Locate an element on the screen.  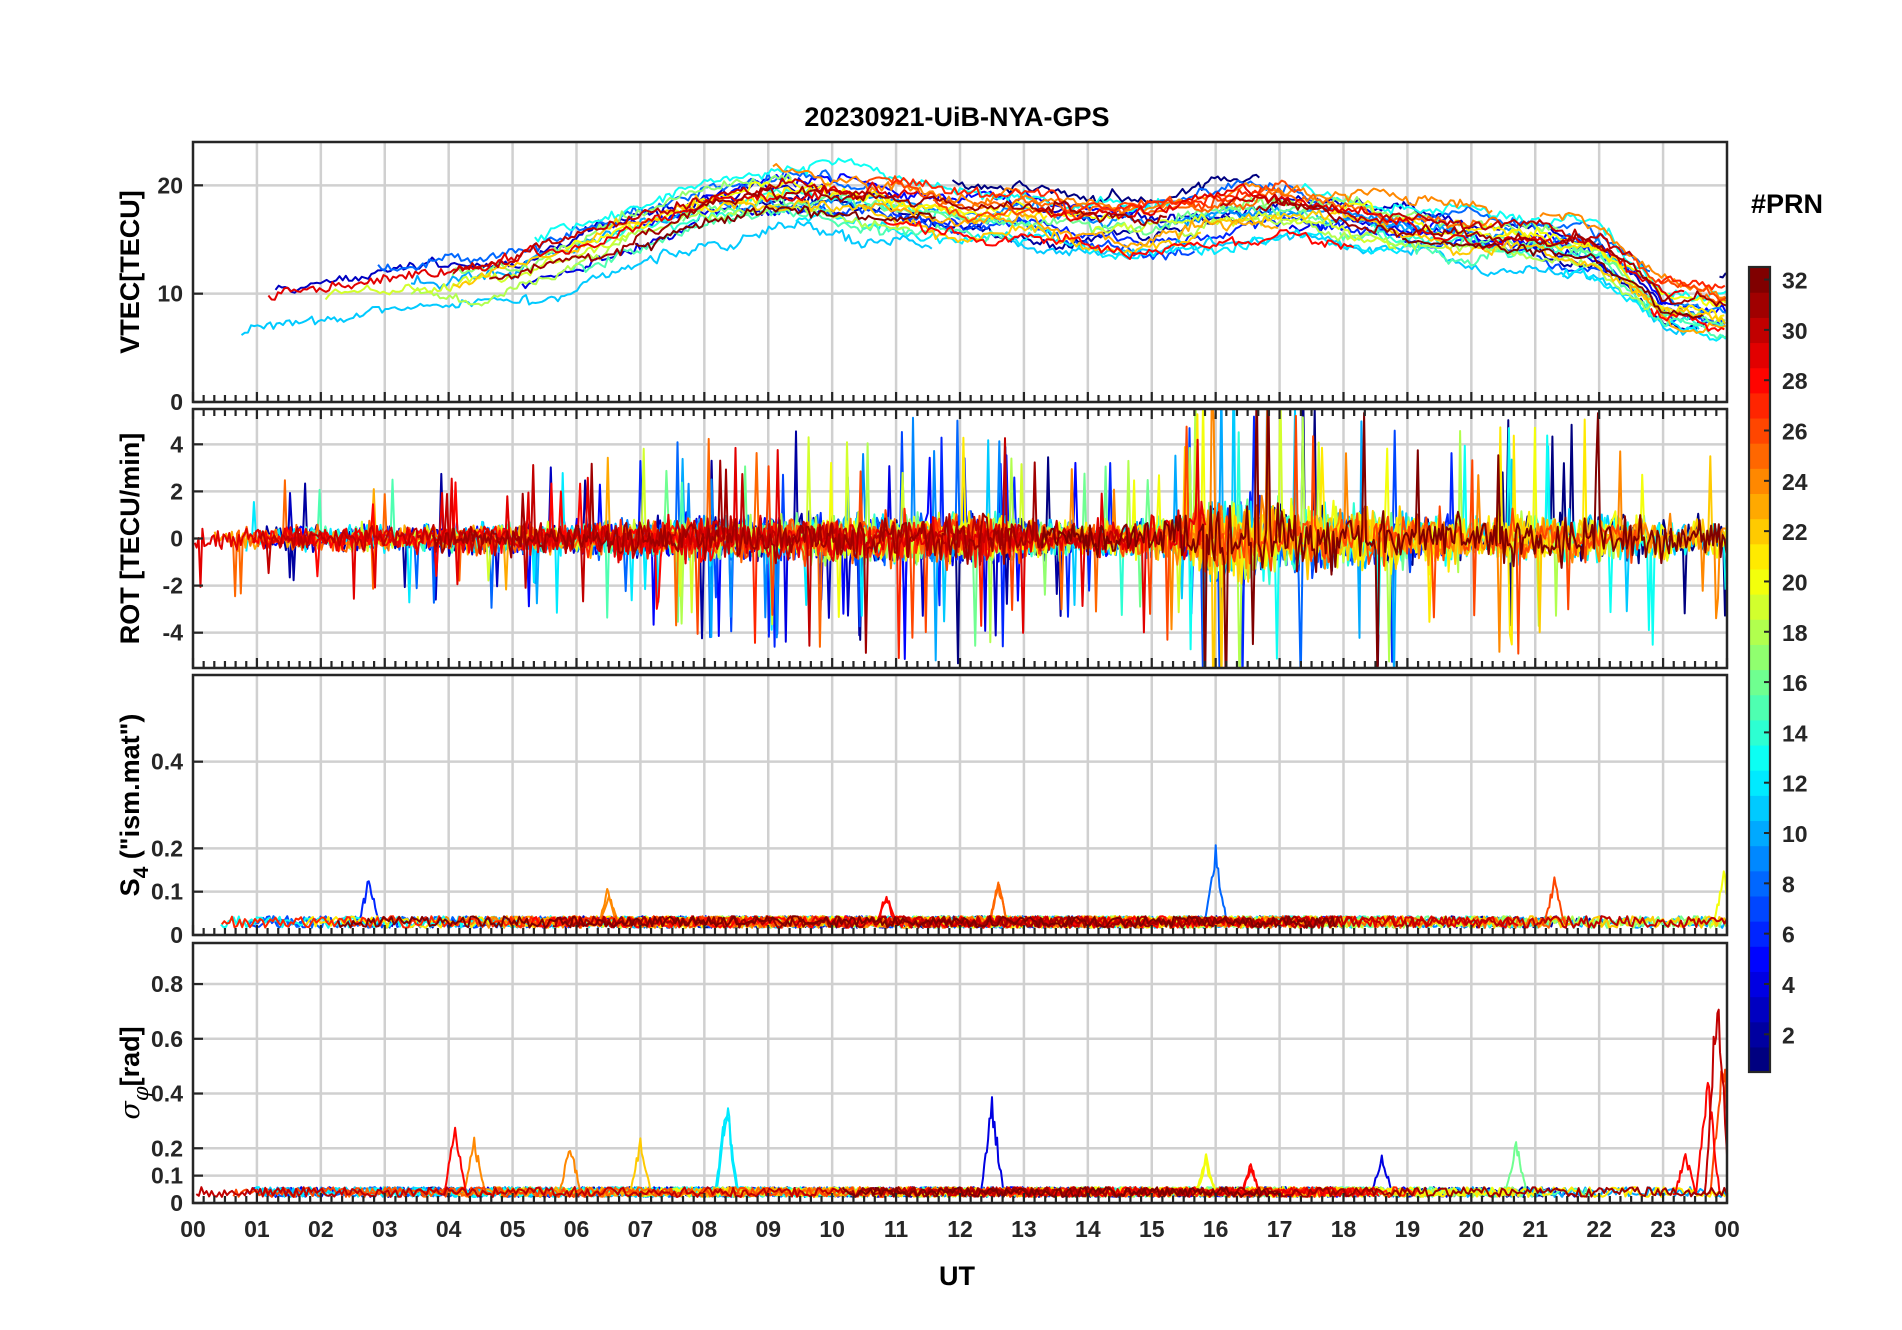
x-tick-label: 12 is located at coordinates (960, 1229).